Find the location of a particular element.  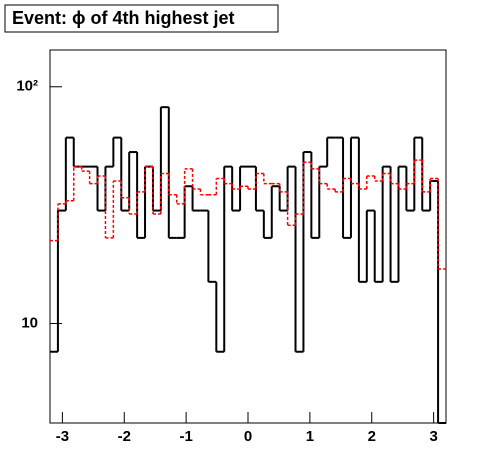

x-tick-label: -1 is located at coordinates (185, 436).